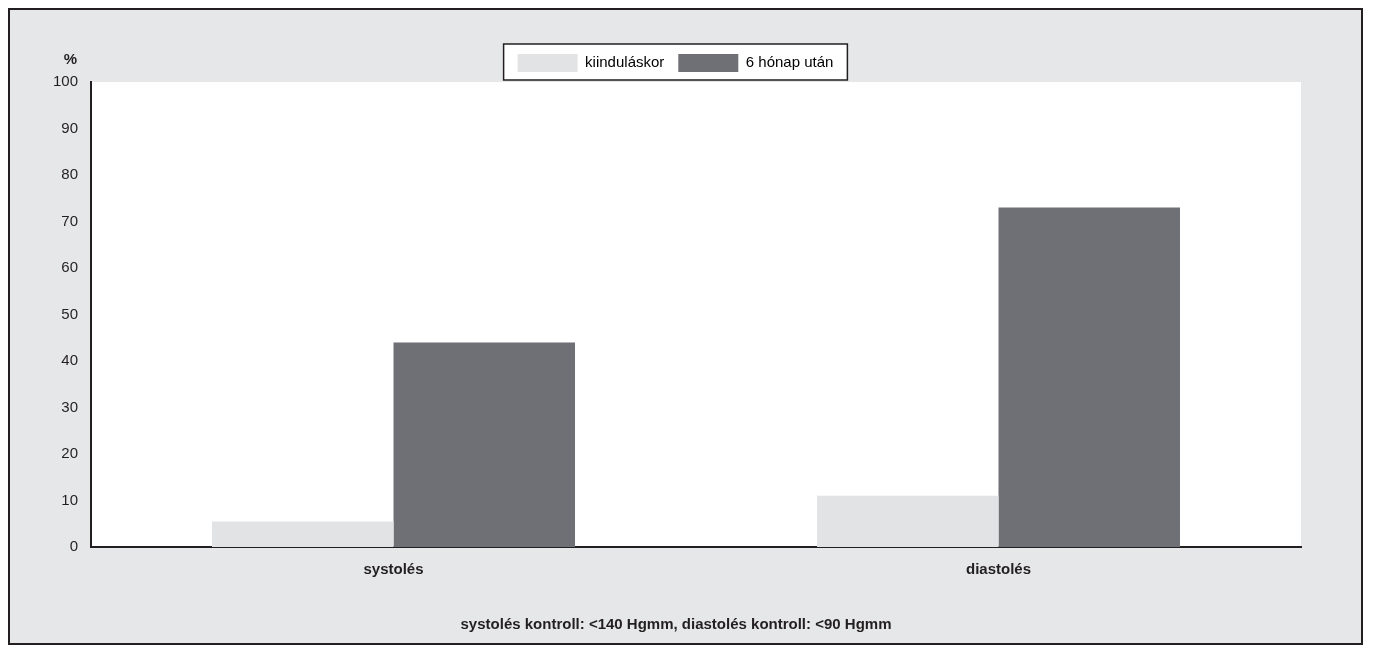  Describe the element at coordinates (70, 59) in the screenshot. I see `y-axis-title: %` at that location.